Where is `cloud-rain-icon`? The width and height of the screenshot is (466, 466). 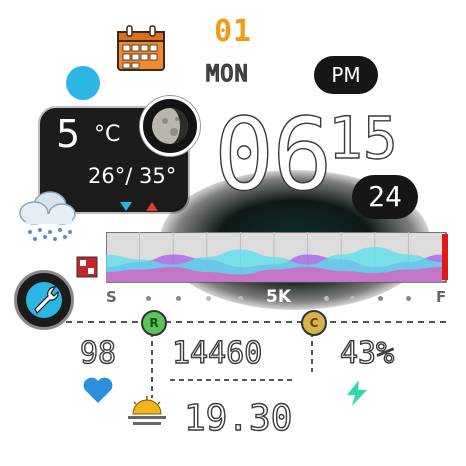
cloud-rain-icon is located at coordinates (48, 218).